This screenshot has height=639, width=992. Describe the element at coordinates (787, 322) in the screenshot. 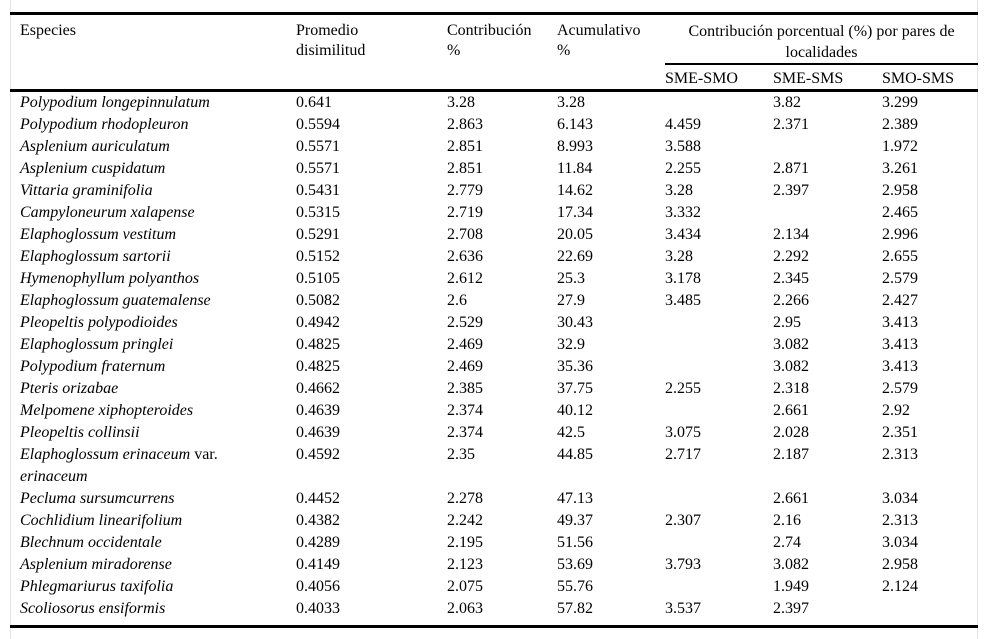

I see `cell-sme-sms: 2.95` at that location.